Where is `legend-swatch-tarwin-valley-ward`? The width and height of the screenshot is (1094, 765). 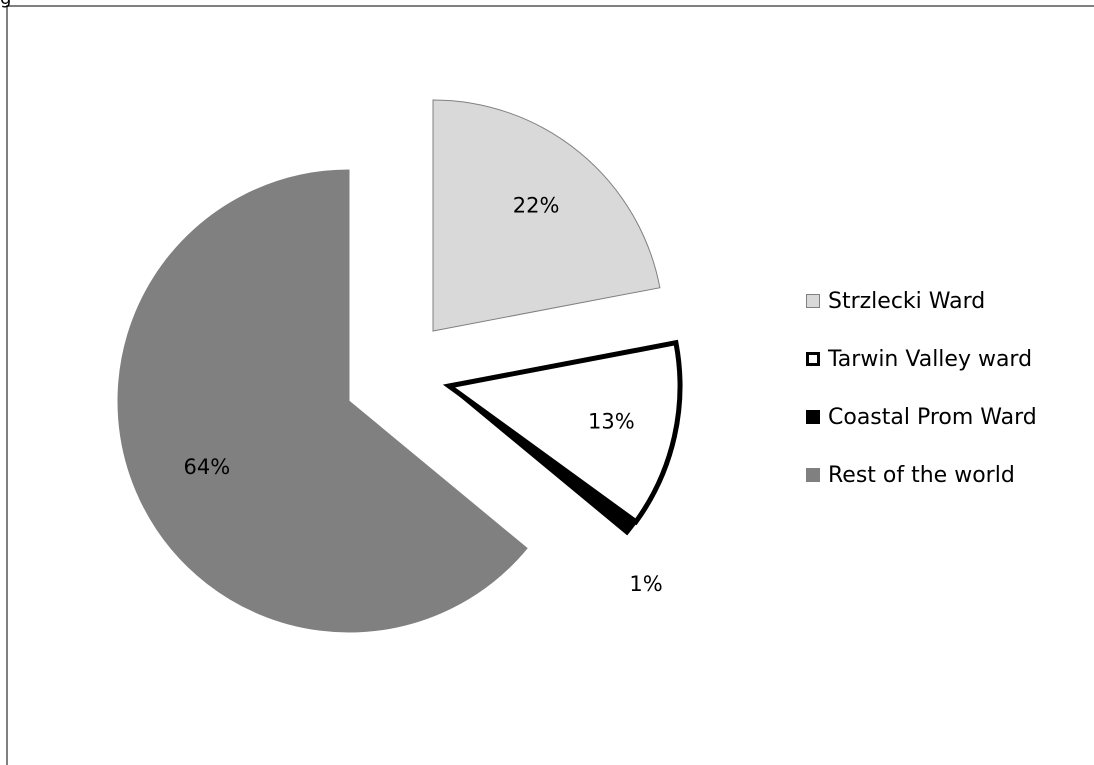 legend-swatch-tarwin-valley-ward is located at coordinates (813, 359).